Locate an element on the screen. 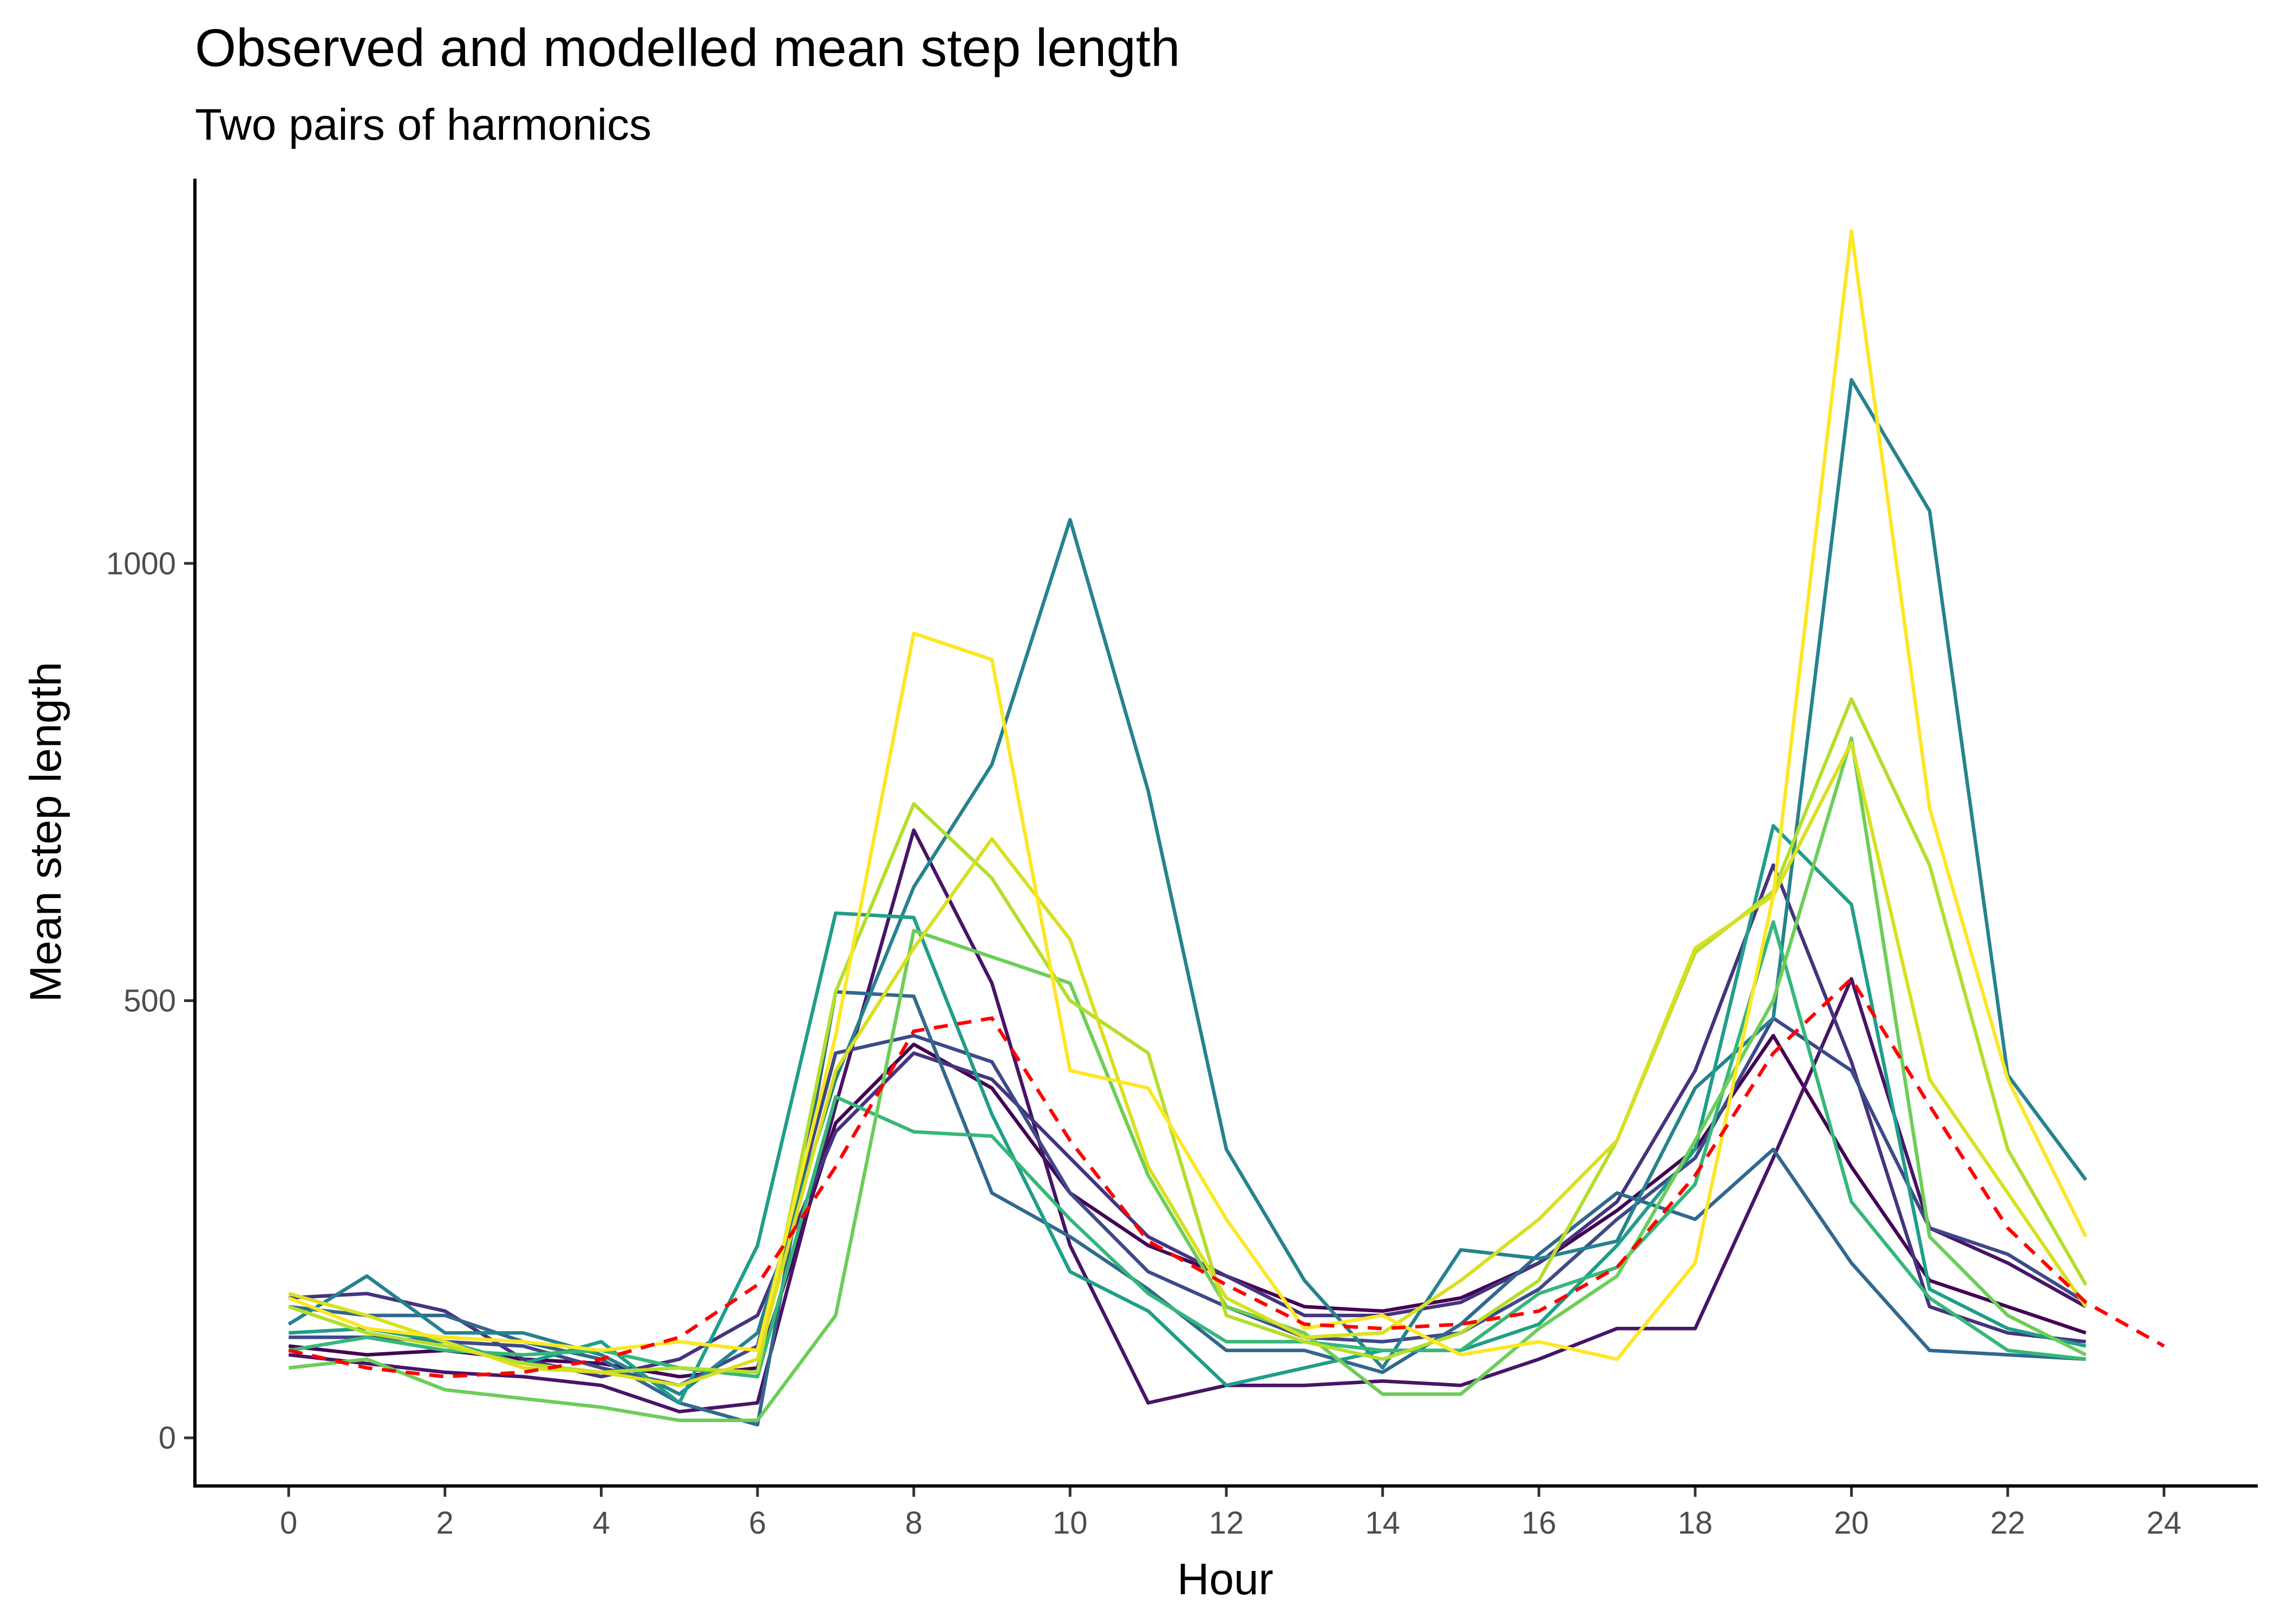 This screenshot has height=1624, width=2274. x-tick-label: 10 is located at coordinates (1071, 1523).